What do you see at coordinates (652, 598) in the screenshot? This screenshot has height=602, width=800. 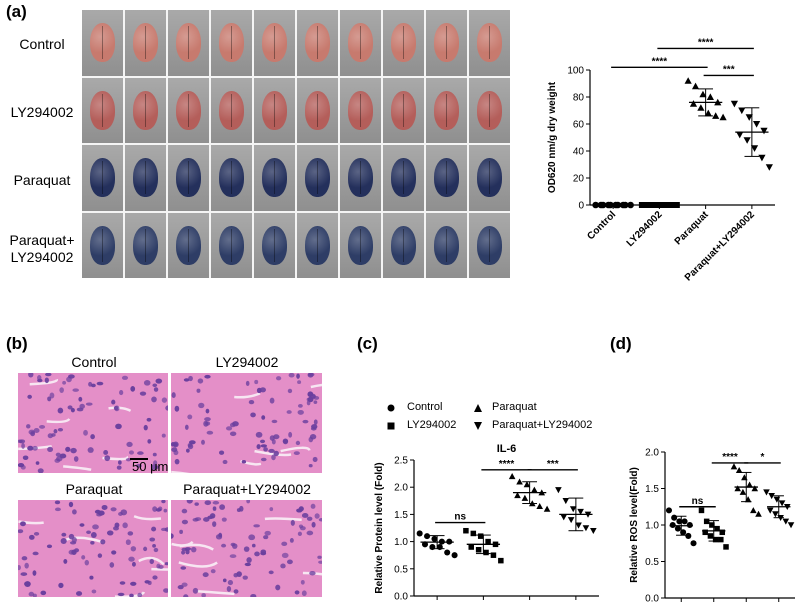 I see `y-tick-label: 0.0` at bounding box center [652, 598].